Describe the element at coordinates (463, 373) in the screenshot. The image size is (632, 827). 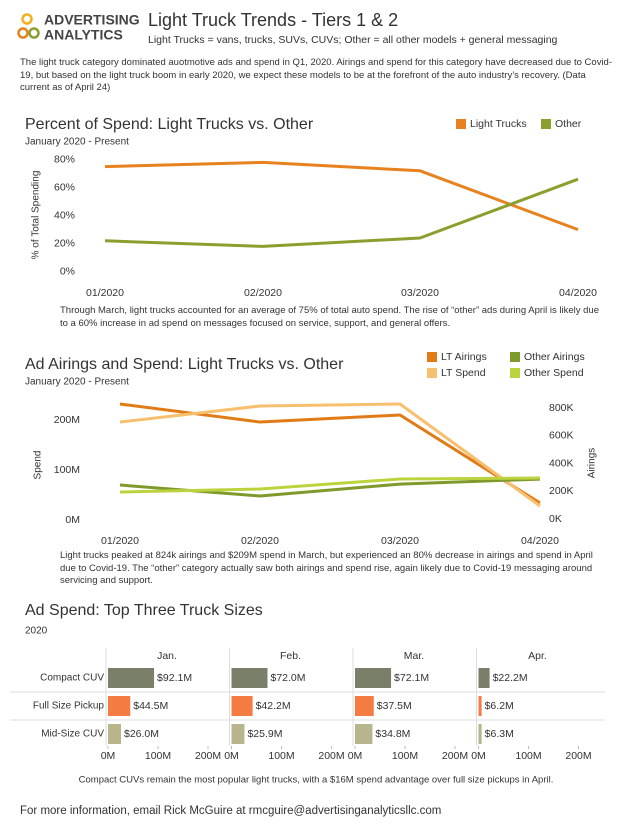
I see `legend-label: LT Spend` at that location.